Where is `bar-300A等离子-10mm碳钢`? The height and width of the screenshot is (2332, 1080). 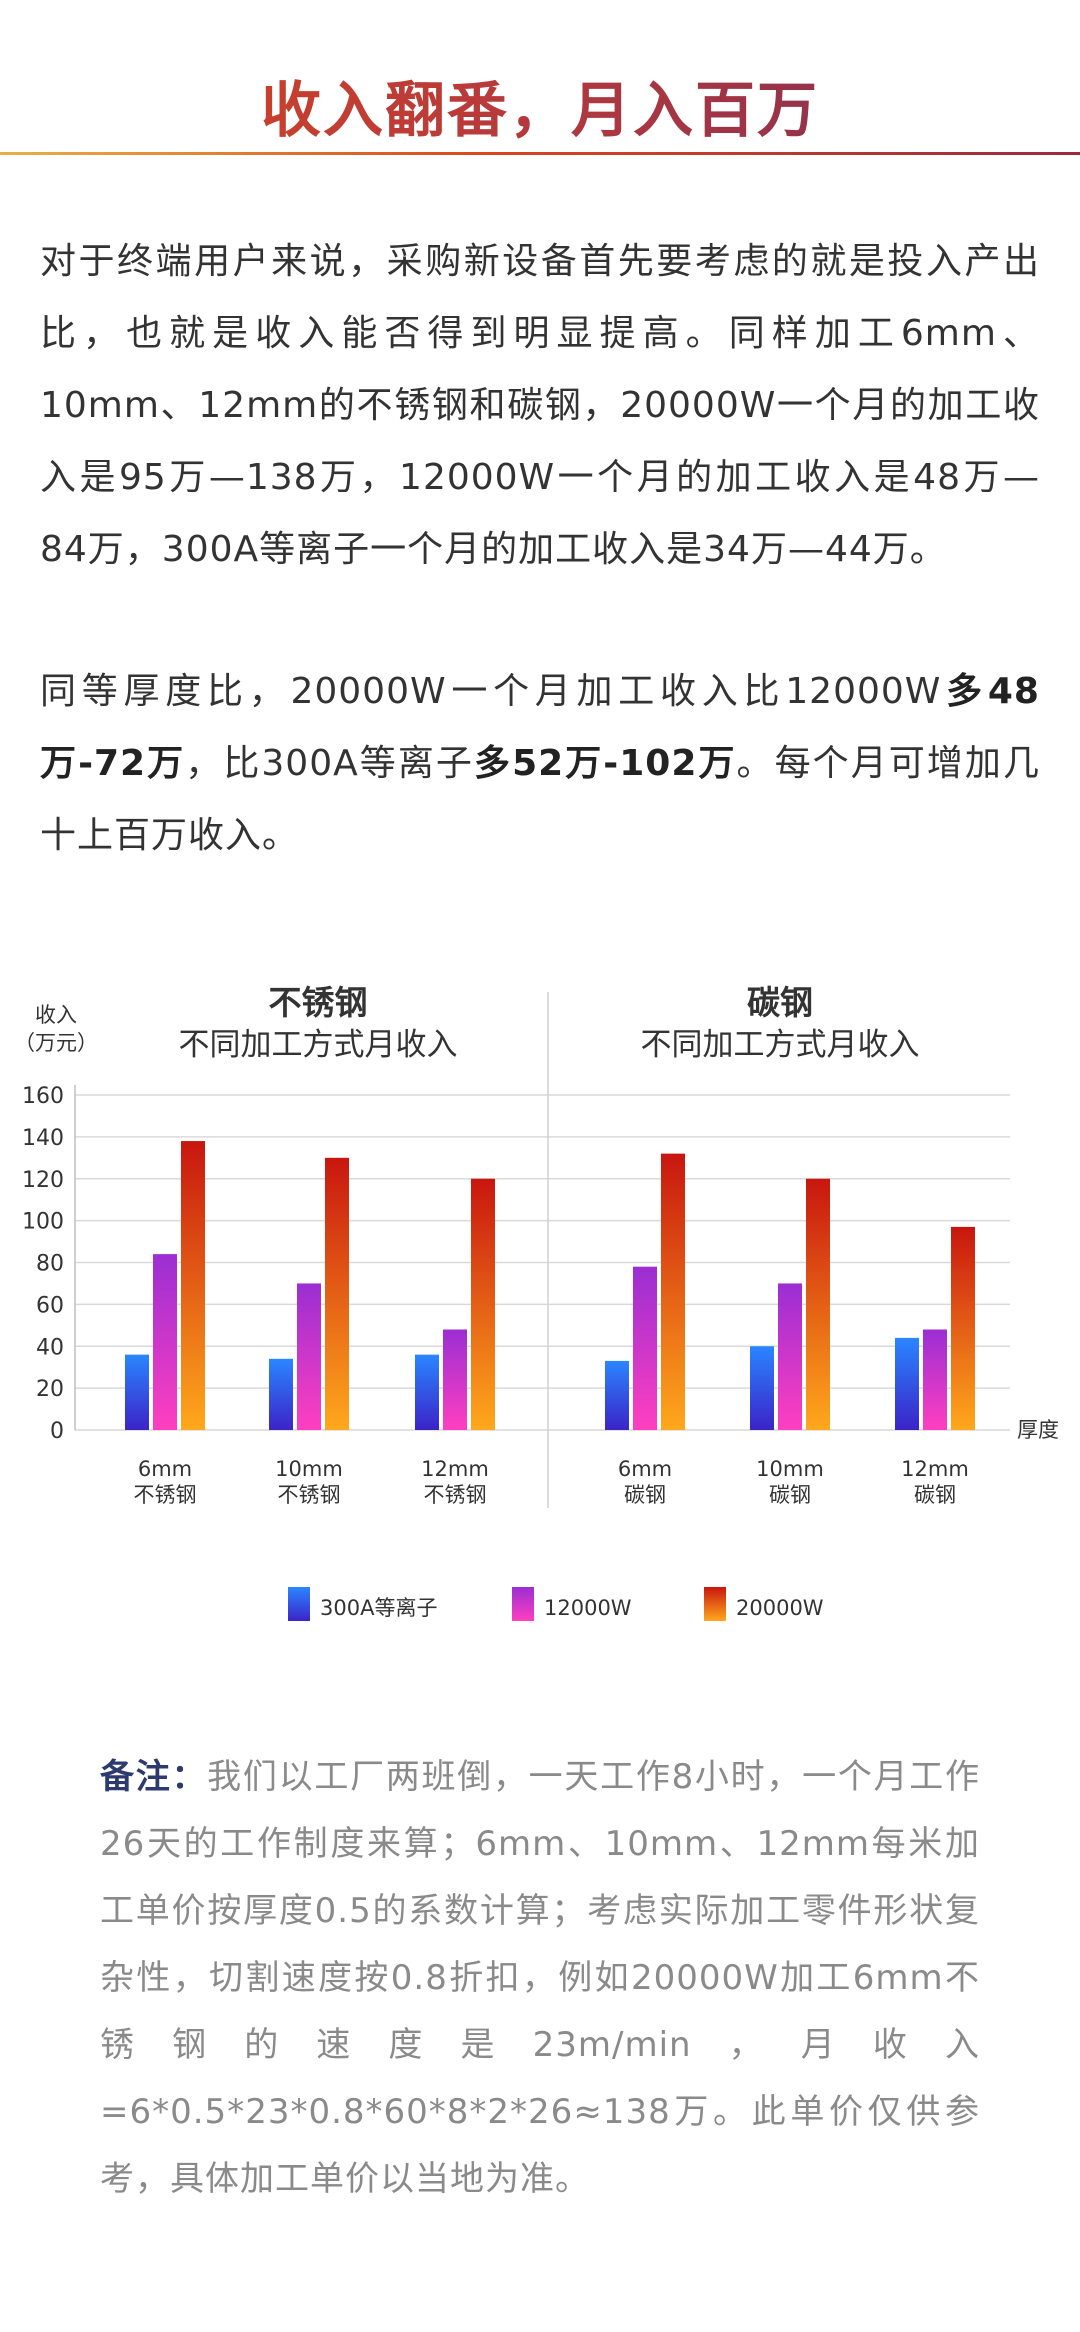
bar-300A等离子-10mm碳钢 is located at coordinates (762, 1388).